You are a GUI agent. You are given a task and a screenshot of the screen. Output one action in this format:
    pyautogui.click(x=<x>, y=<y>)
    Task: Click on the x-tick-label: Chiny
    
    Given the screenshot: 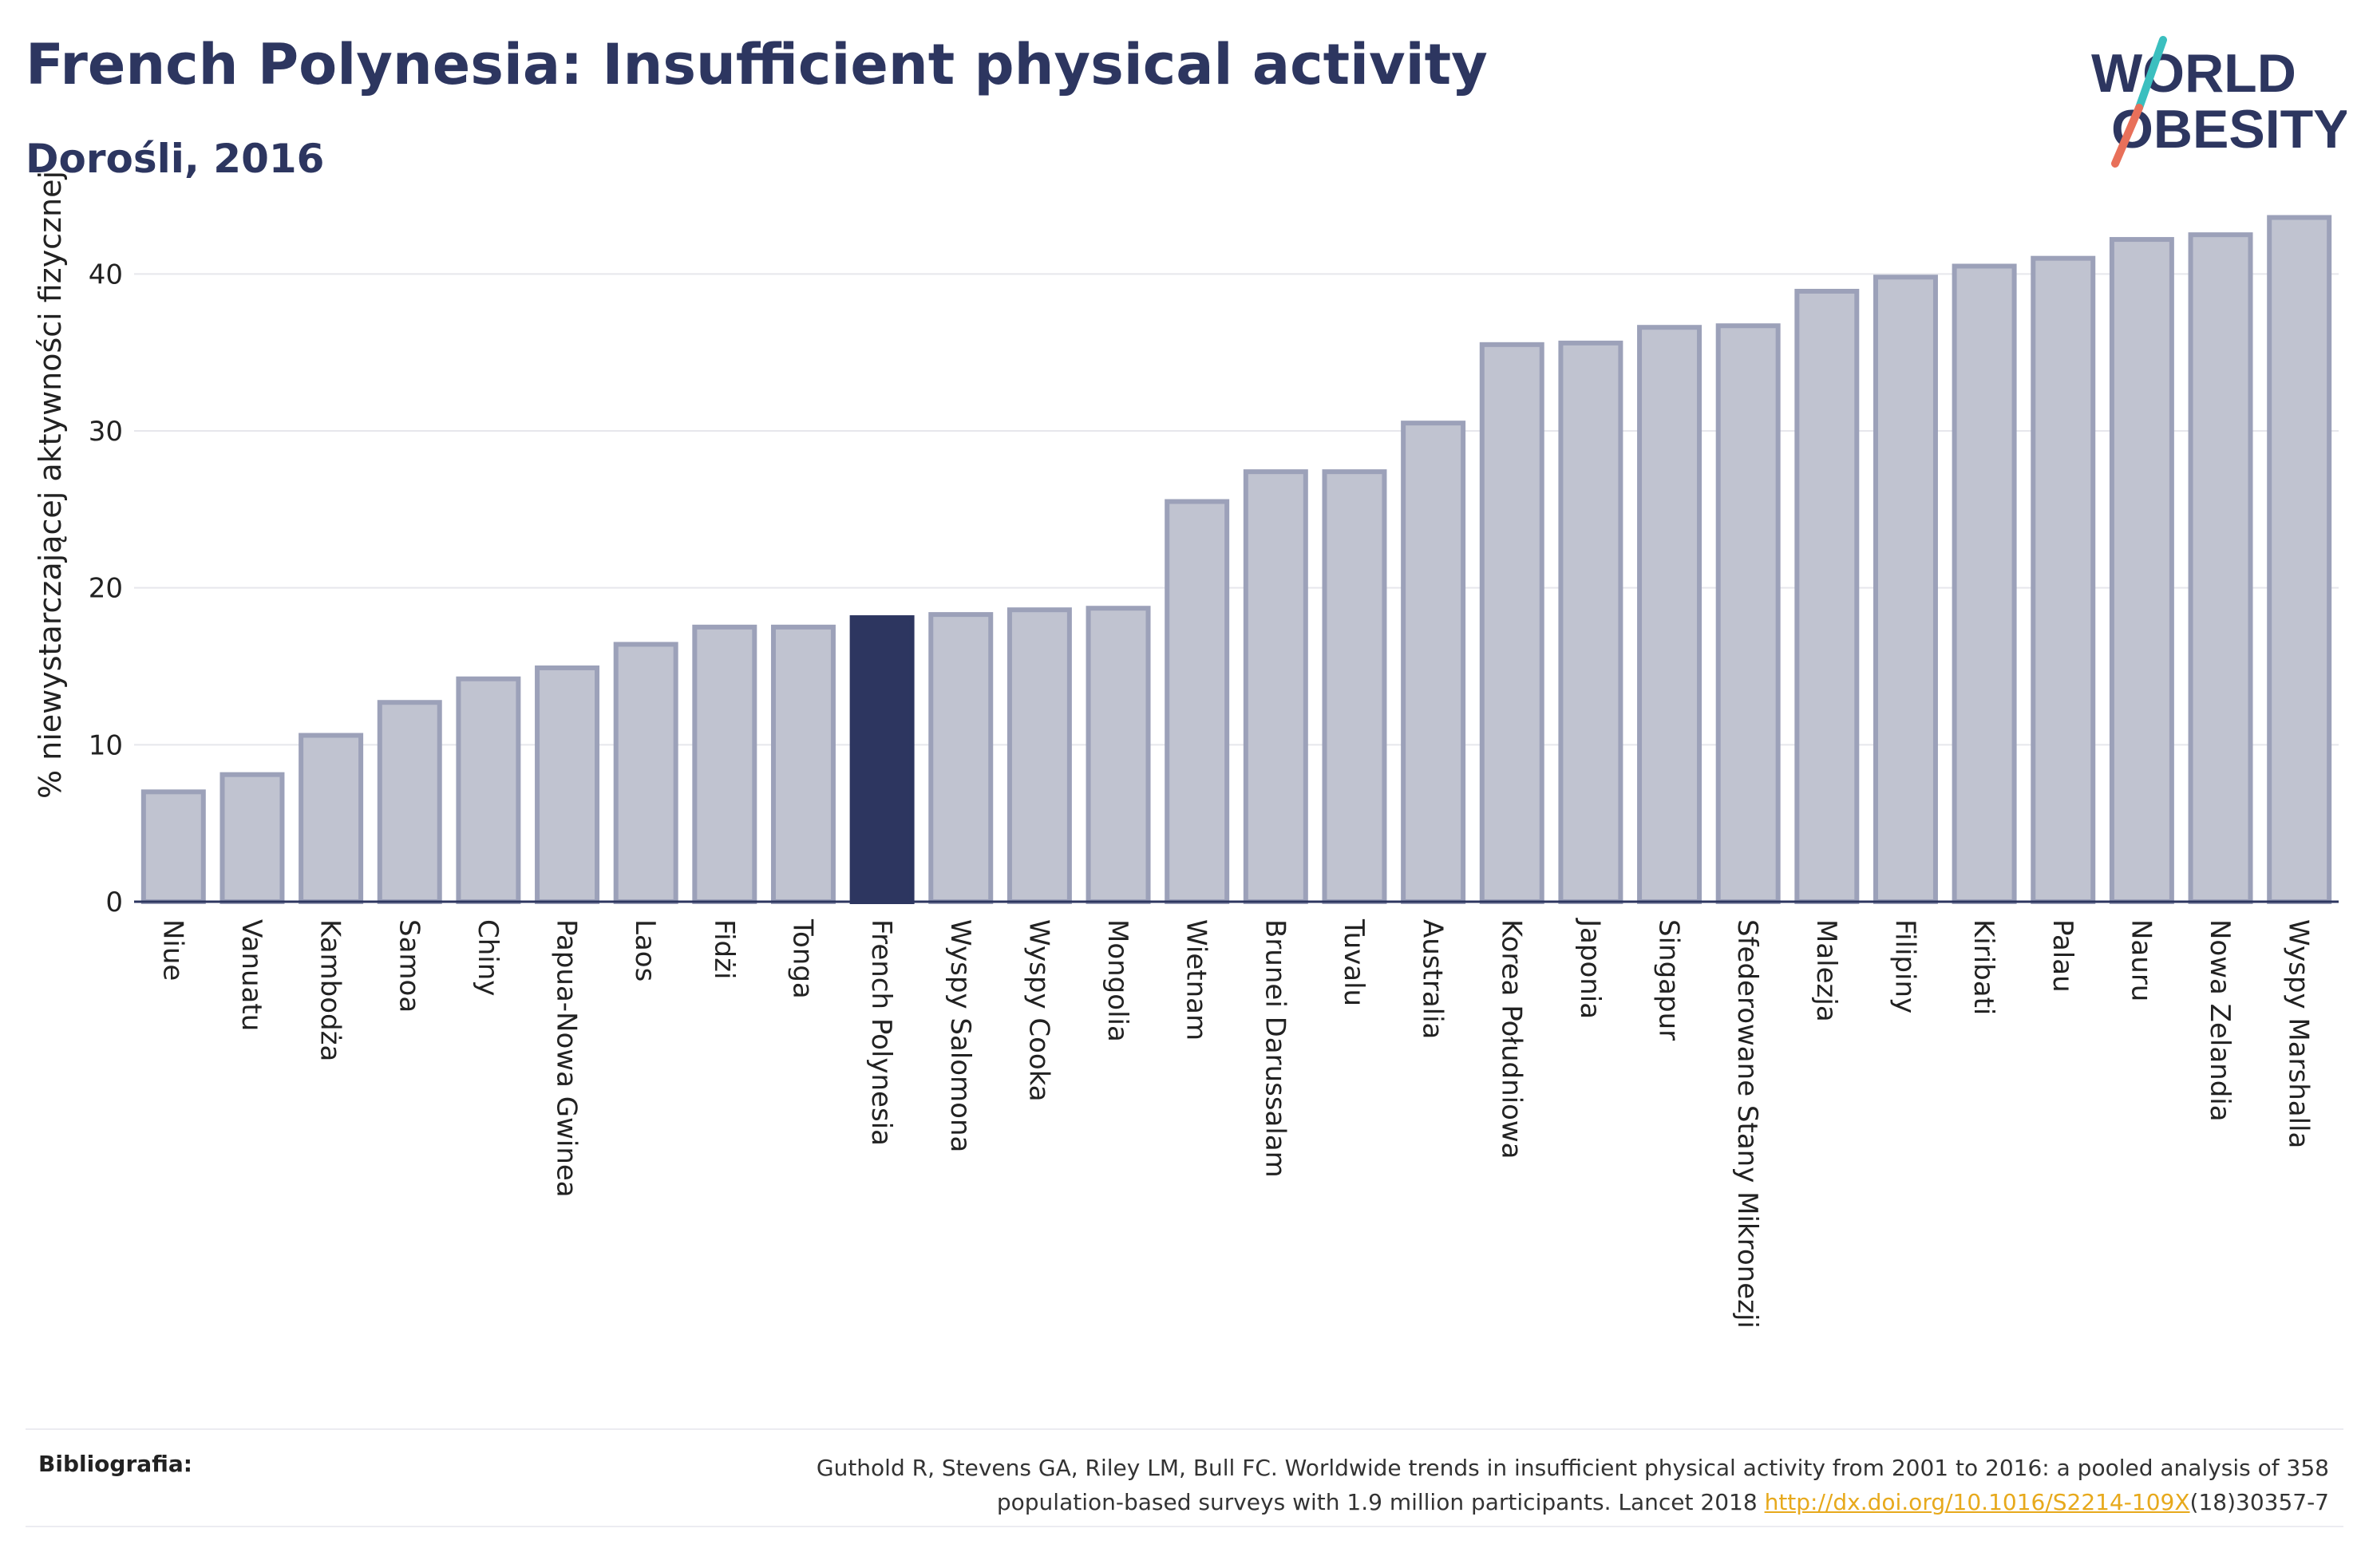 What is the action you would take?
    pyautogui.click(x=488, y=957)
    